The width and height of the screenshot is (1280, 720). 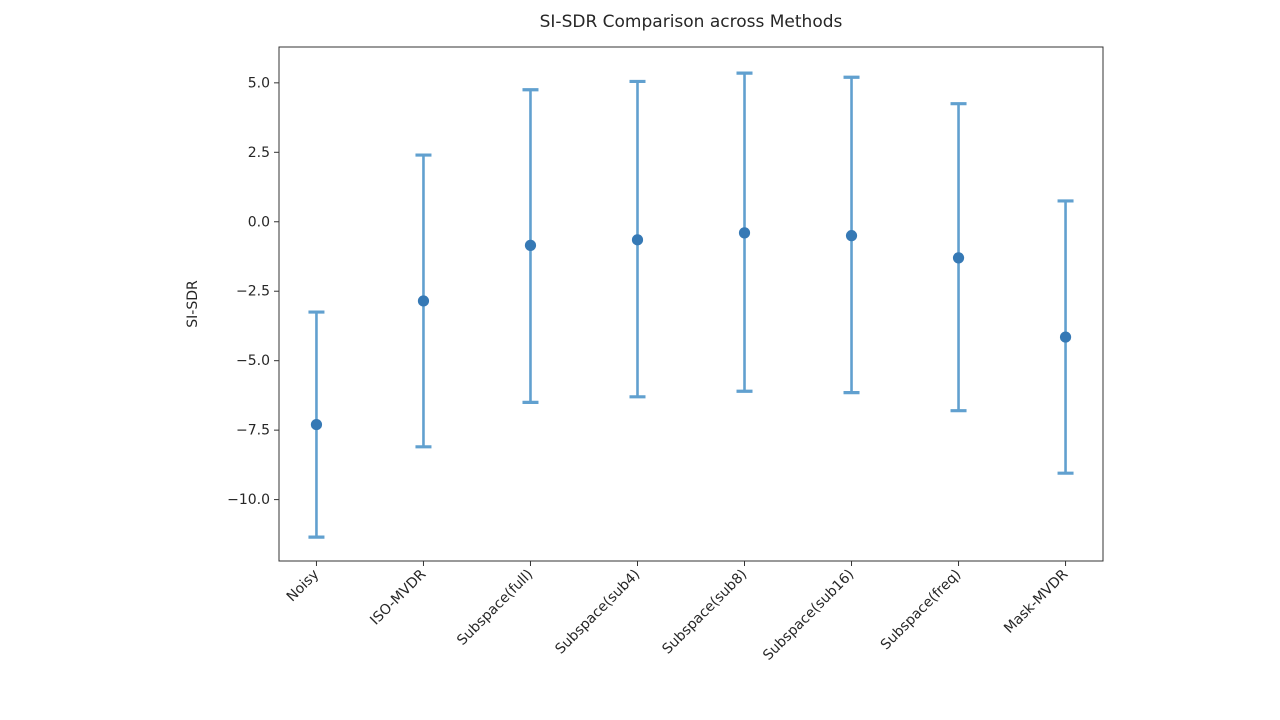 I want to click on errorbar-Noisy, so click(x=316, y=424).